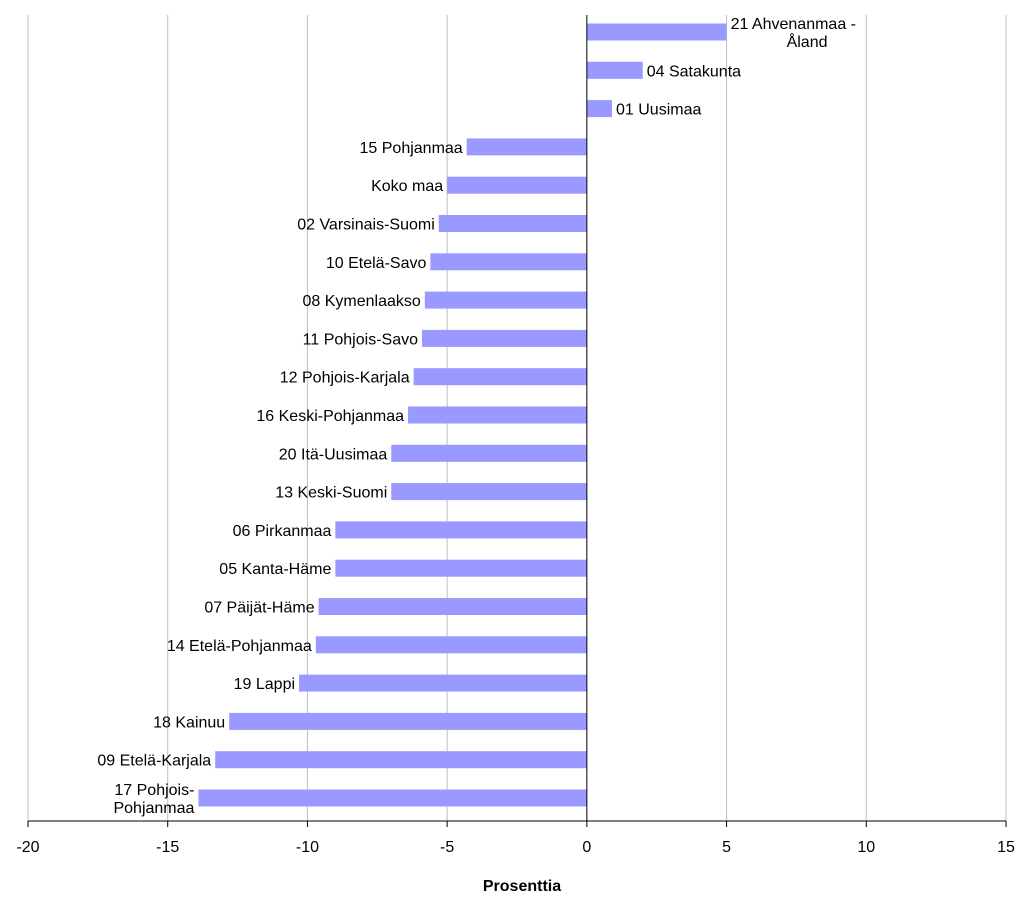 This screenshot has height=899, width=1020. I want to click on bar-label: 20 Itä-Uusimaa, so click(333, 454).